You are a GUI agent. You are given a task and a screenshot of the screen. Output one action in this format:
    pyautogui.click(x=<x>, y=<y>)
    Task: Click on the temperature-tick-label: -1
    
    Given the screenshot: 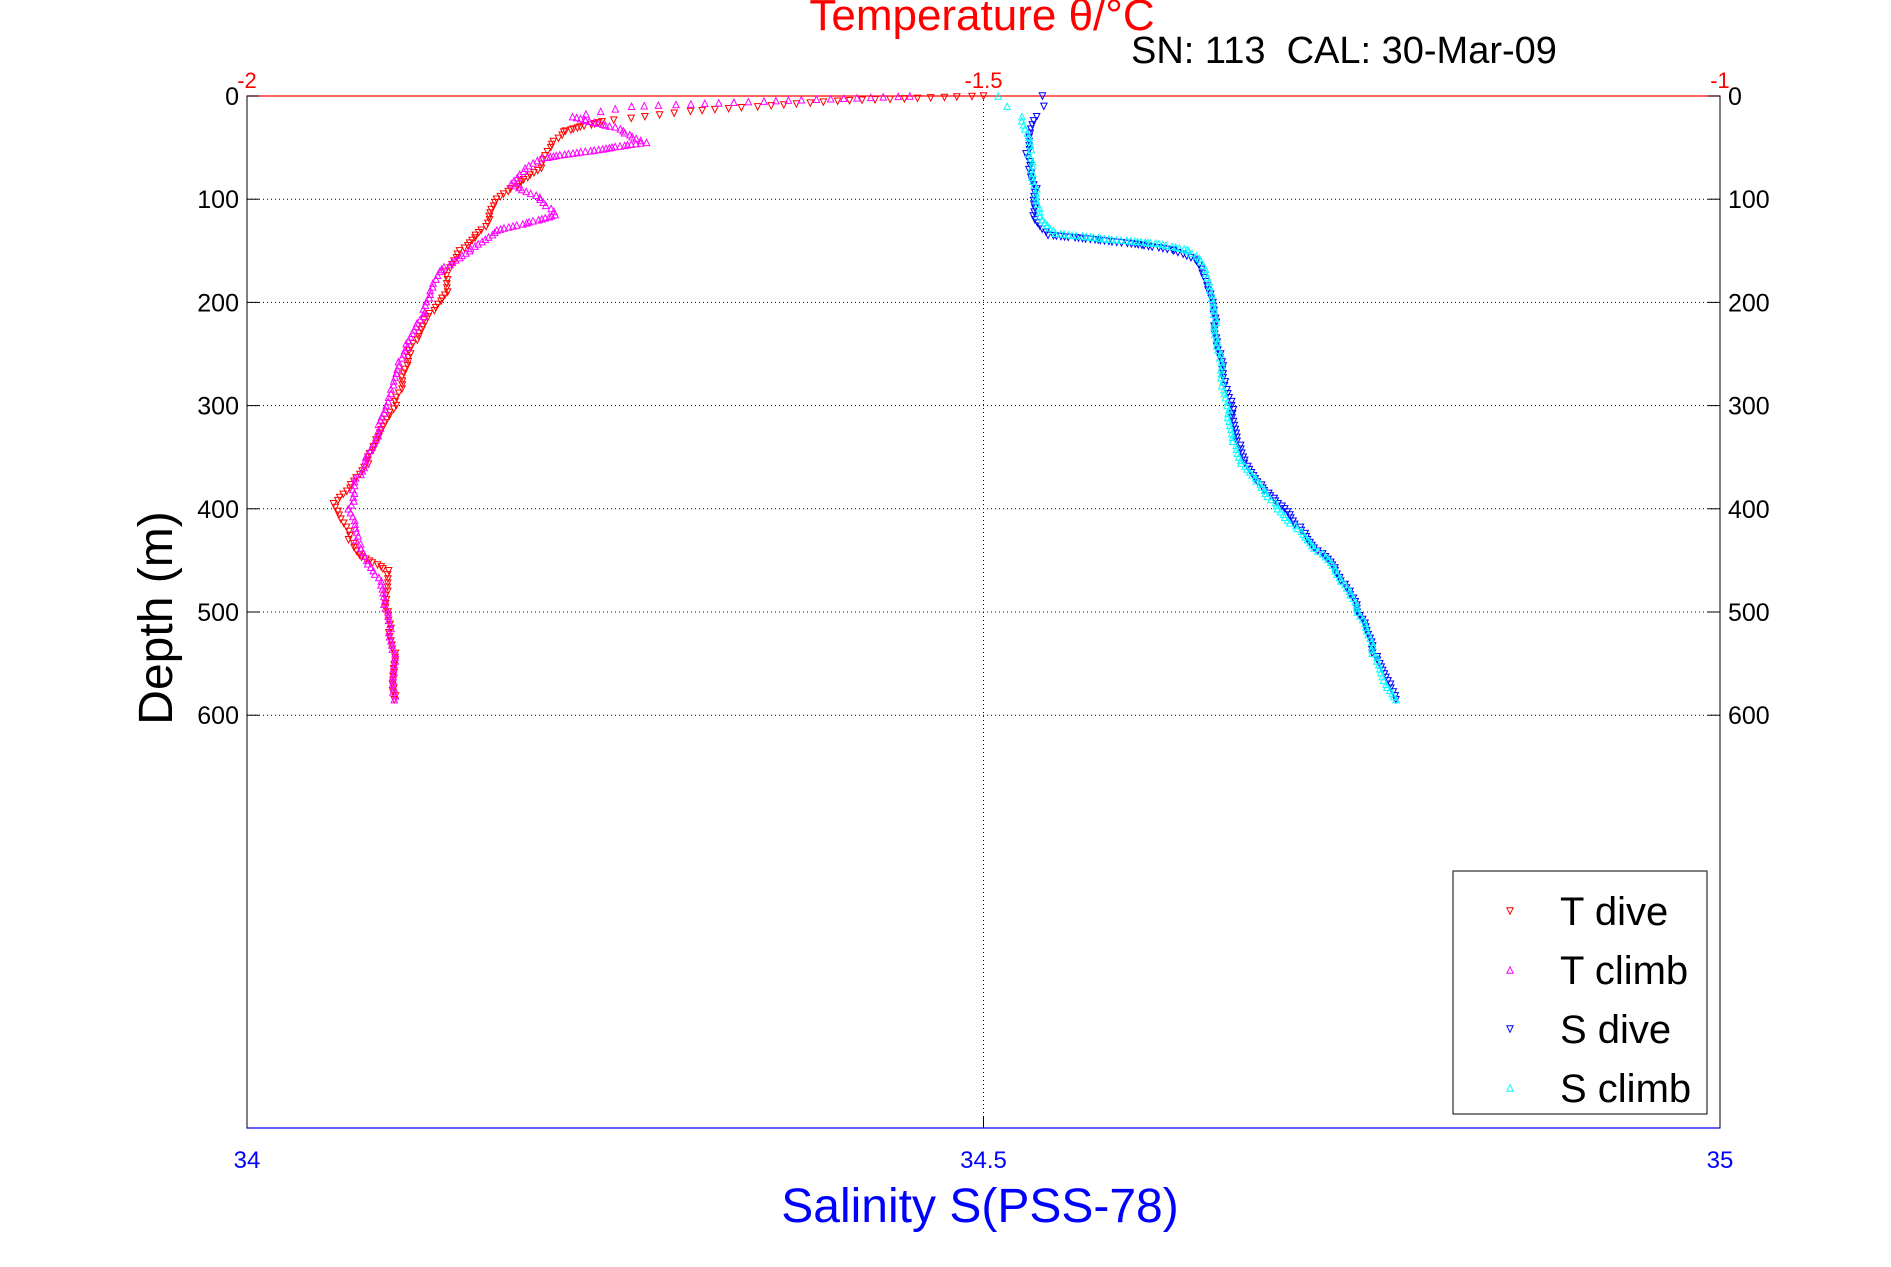 What is the action you would take?
    pyautogui.click(x=1720, y=80)
    